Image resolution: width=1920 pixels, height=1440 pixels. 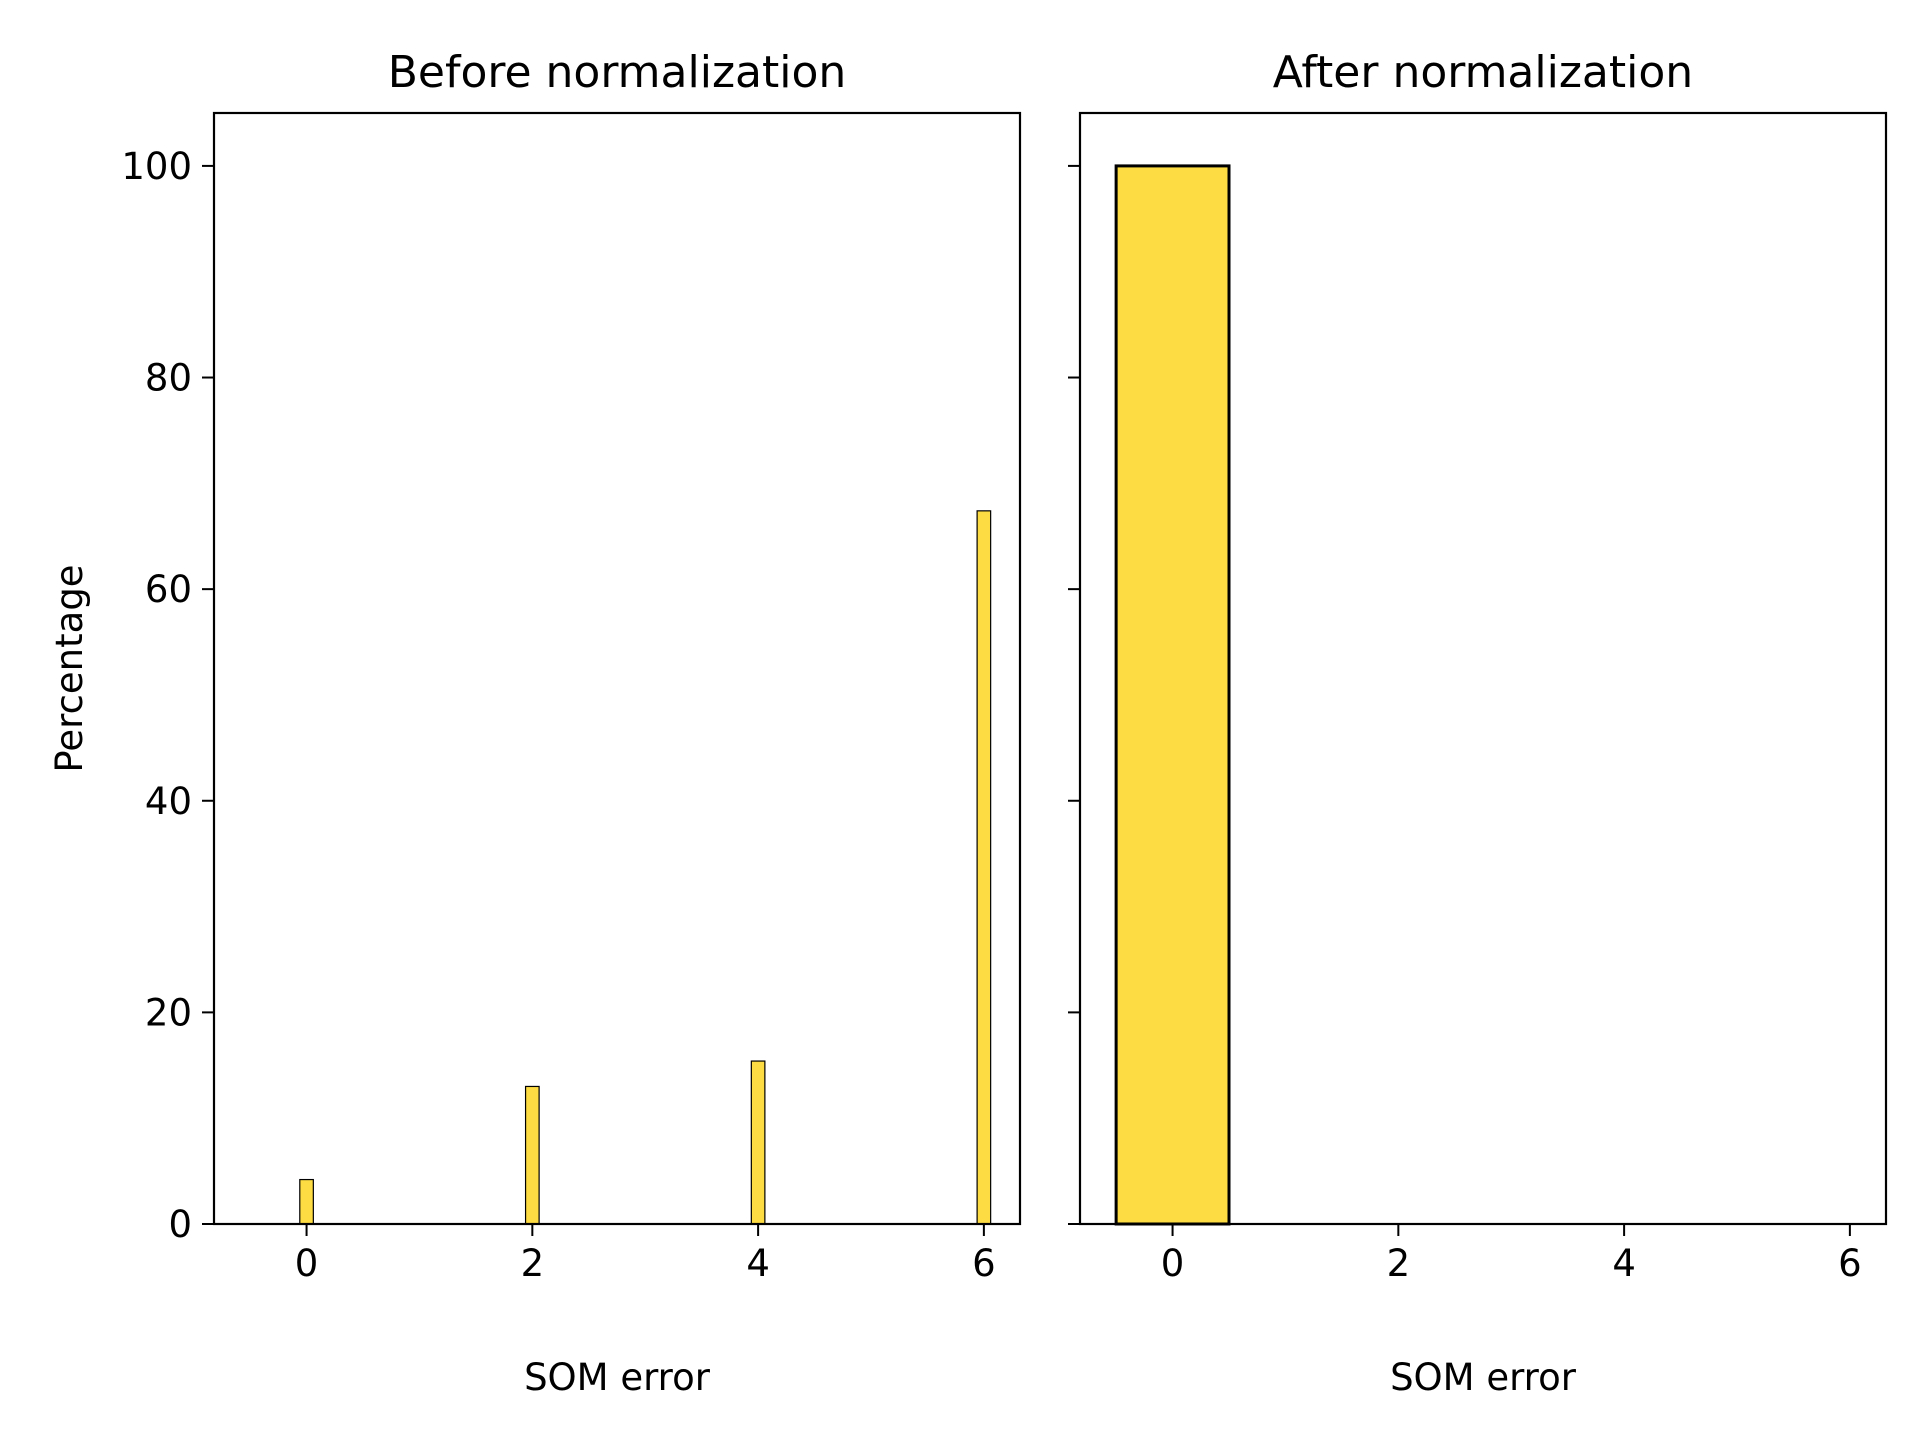 What do you see at coordinates (168, 801) in the screenshot?
I see `y-tick-label: 40` at bounding box center [168, 801].